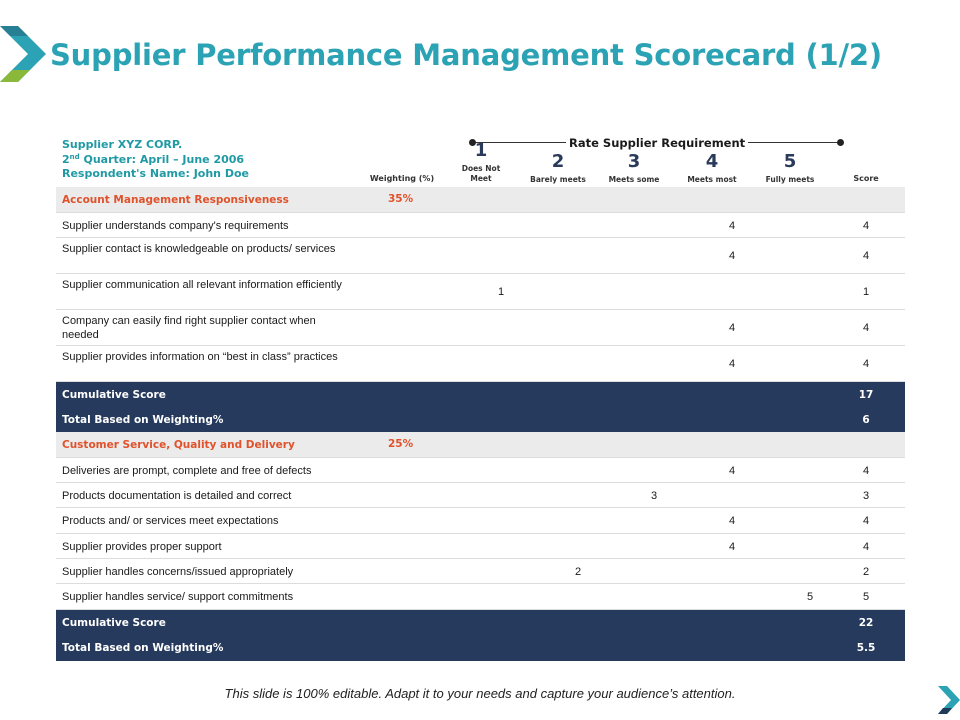 This screenshot has width=960, height=720. Describe the element at coordinates (866, 292) in the screenshot. I see `score-value: 1` at that location.